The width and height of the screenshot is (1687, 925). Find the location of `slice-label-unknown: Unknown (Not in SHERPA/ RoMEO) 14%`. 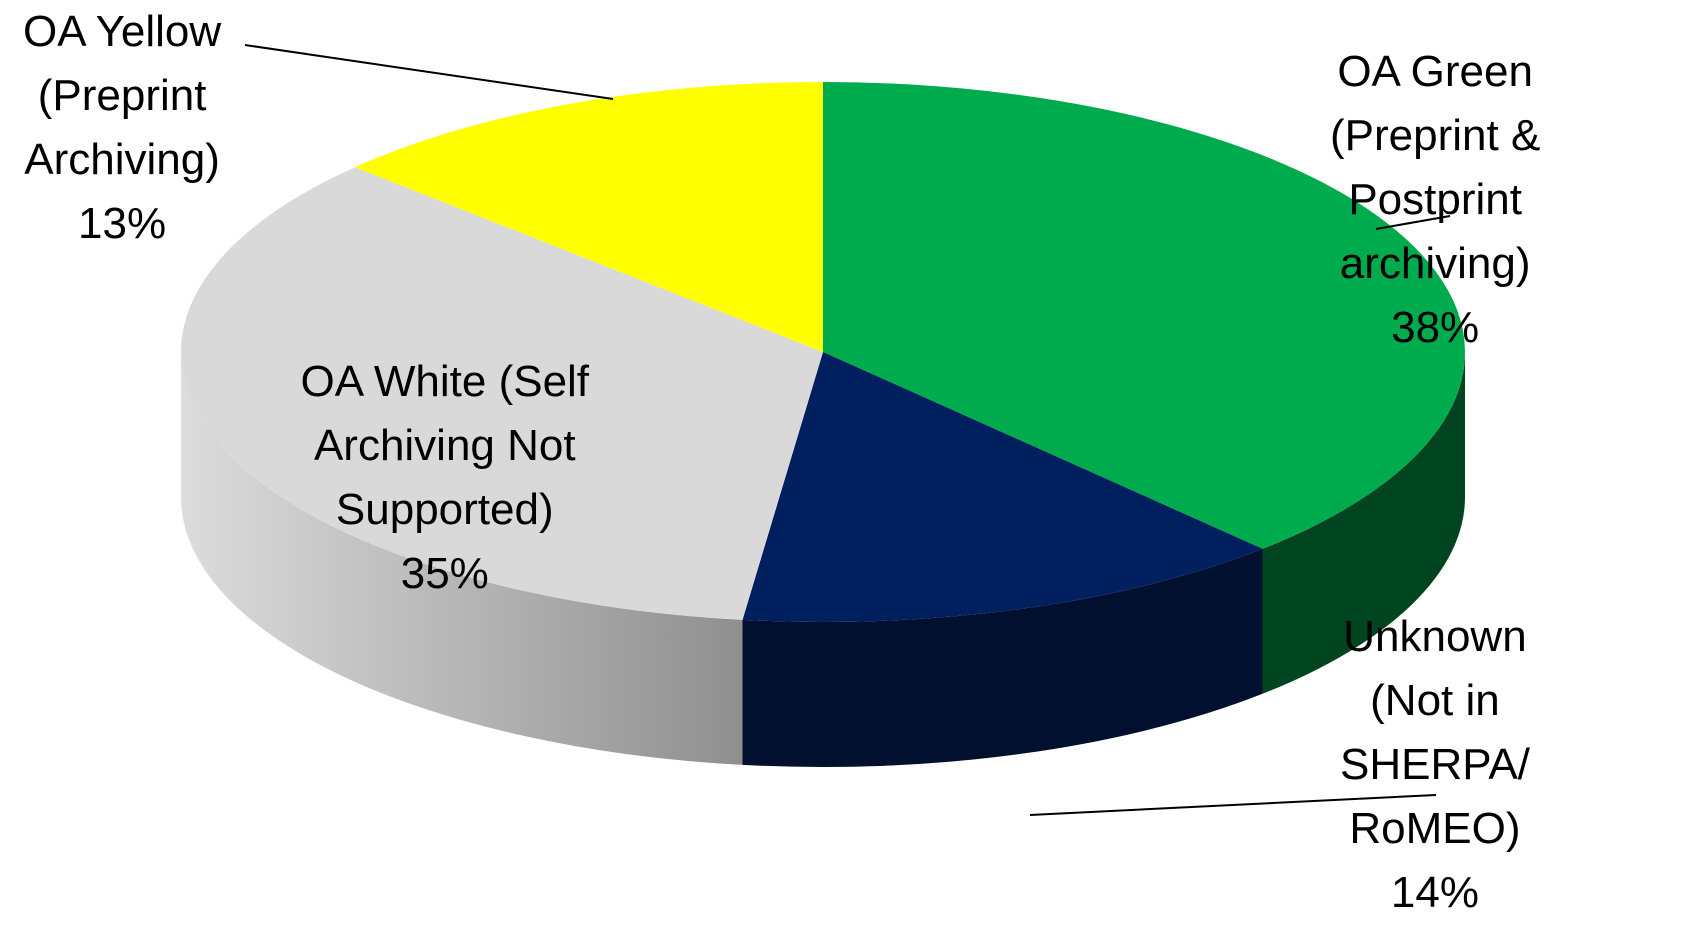

slice-label-unknown: Unknown (Not in SHERPA/ RoMEO) 14% is located at coordinates (1435, 765).